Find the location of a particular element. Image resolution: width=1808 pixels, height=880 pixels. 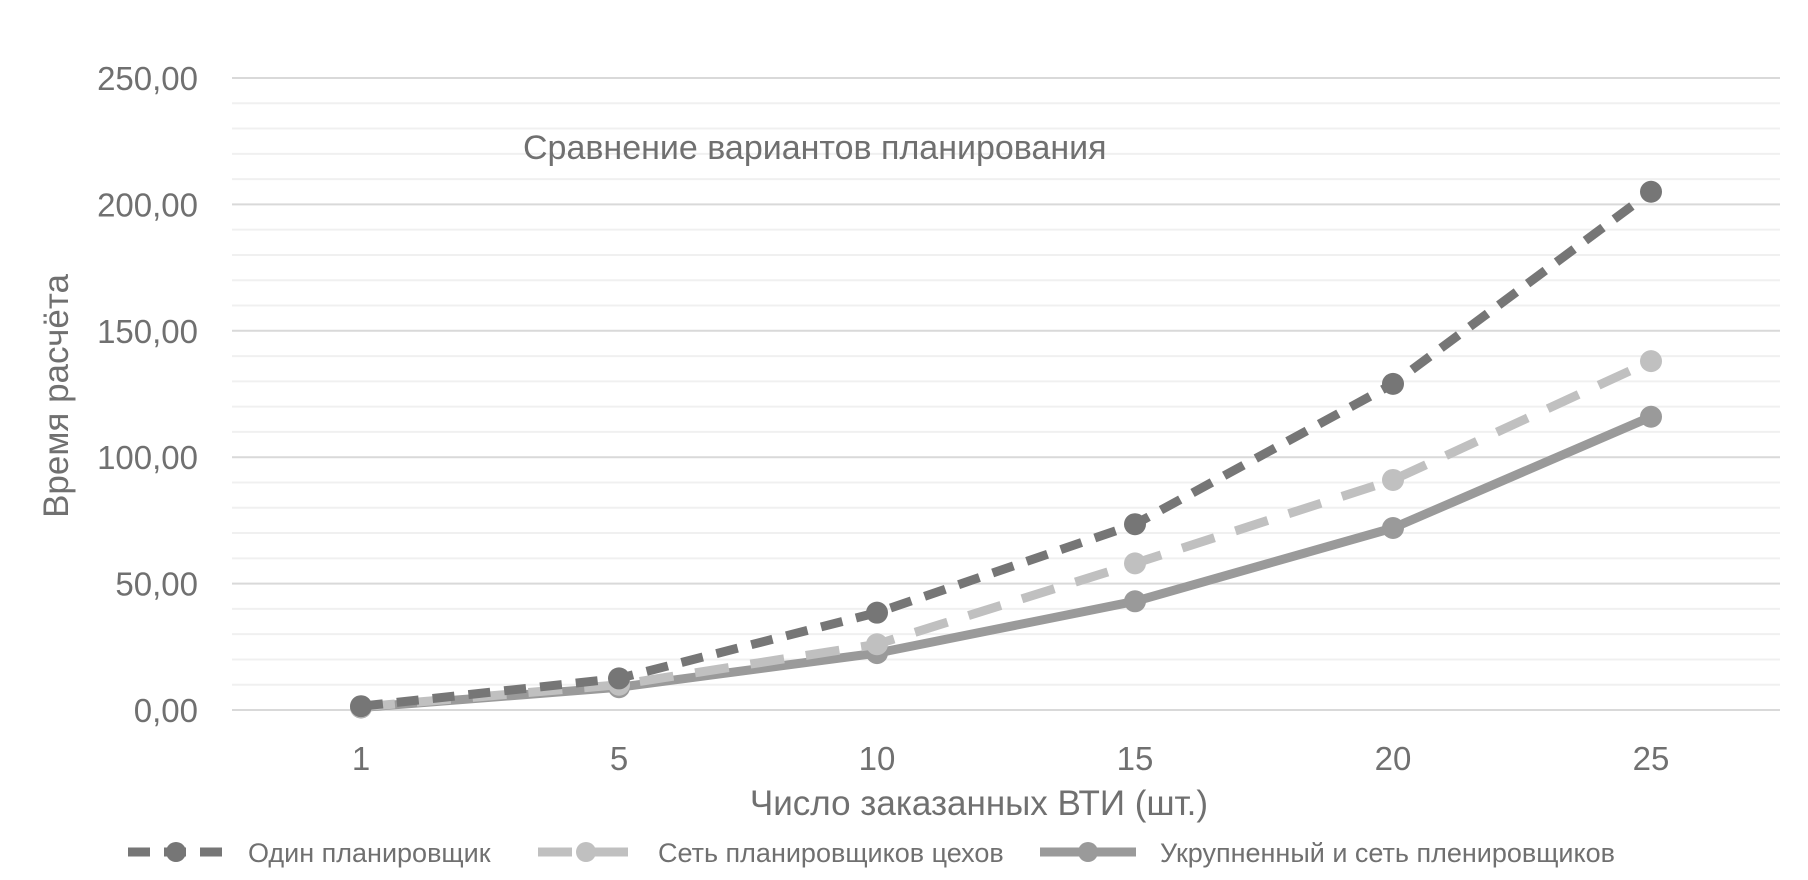

x-tick-label: 1 is located at coordinates (361, 758).